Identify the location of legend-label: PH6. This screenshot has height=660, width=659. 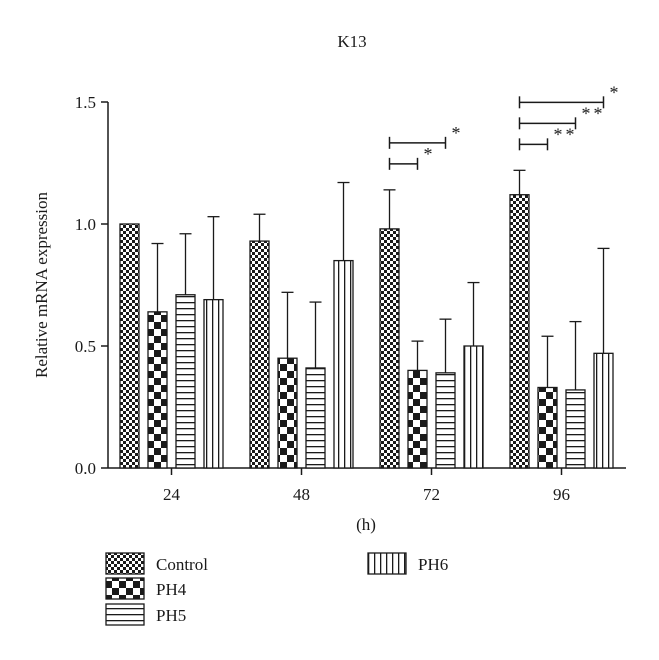
(433, 564).